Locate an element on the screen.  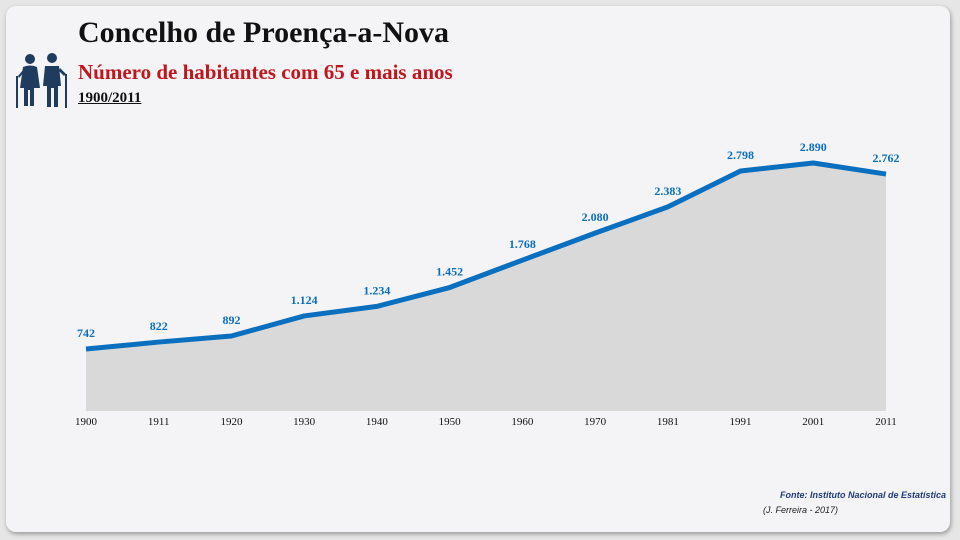
x-tick-label: 1991 is located at coordinates (741, 422).